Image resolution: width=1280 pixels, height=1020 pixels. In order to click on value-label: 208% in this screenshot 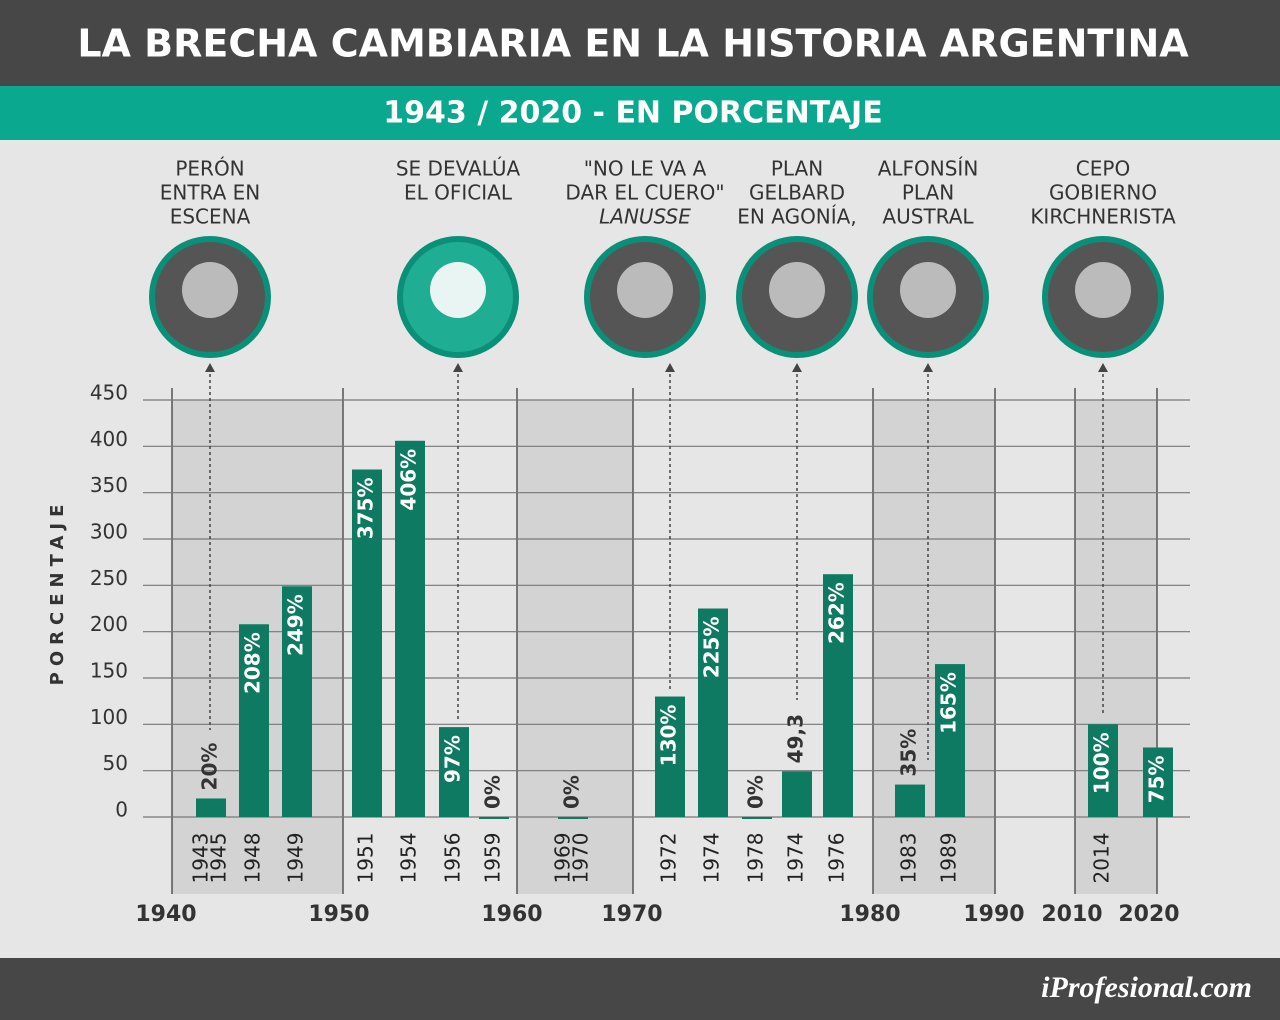, I will do `click(253, 663)`.